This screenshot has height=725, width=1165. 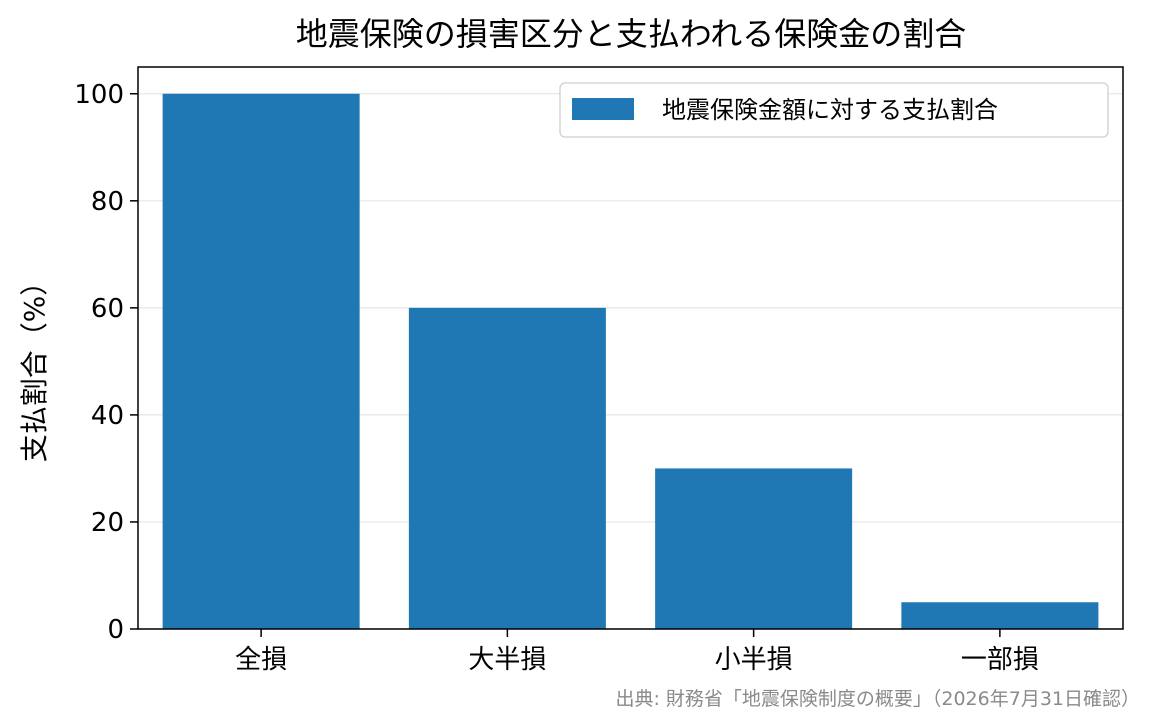 What do you see at coordinates (107, 202) in the screenshot?
I see `y-tick-label: 80` at bounding box center [107, 202].